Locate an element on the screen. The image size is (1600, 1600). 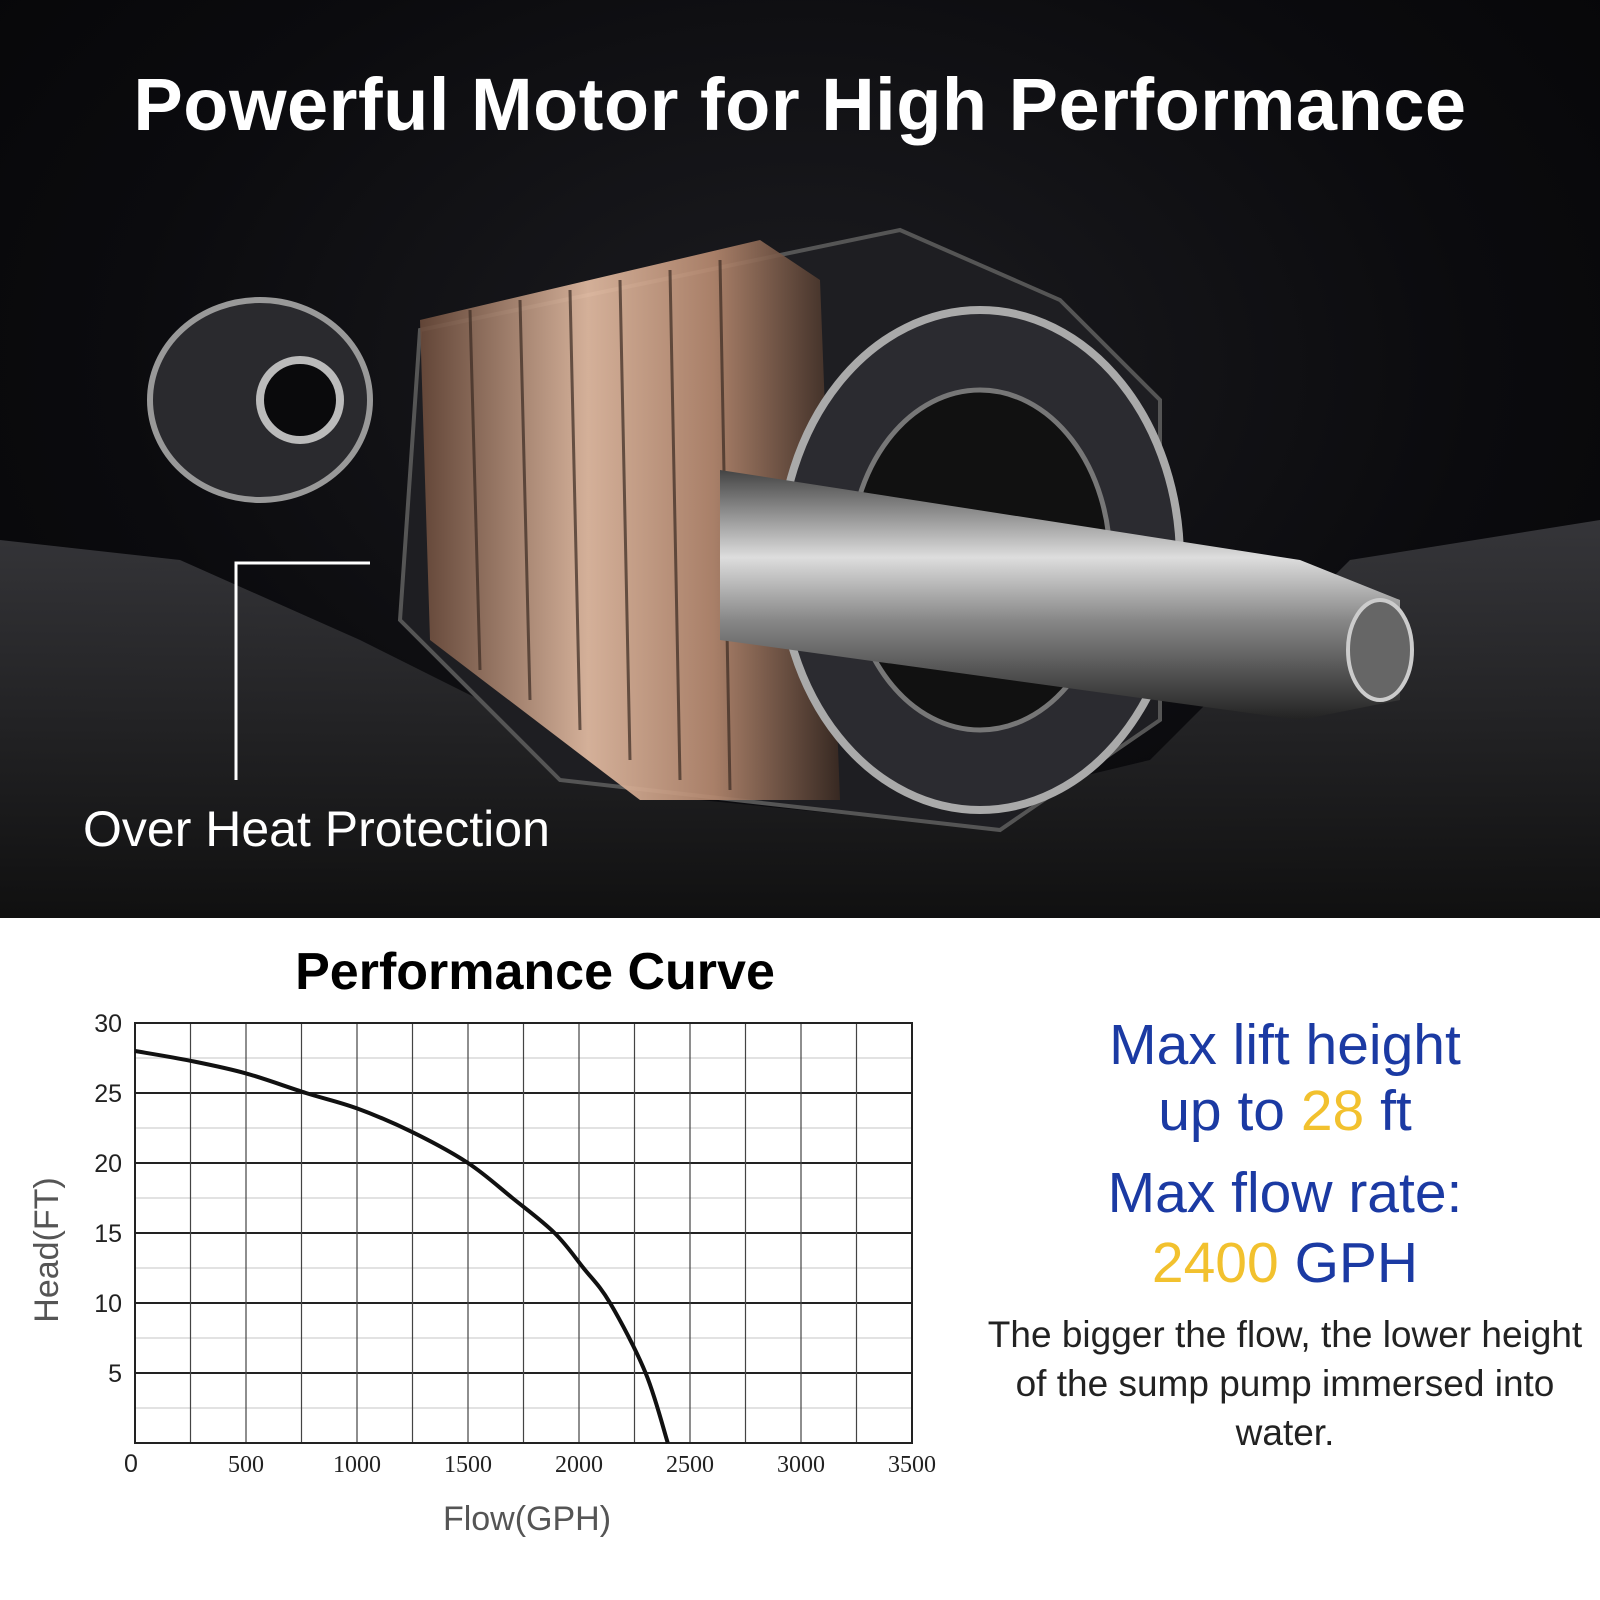
y-tick-label: 10 is located at coordinates (108, 1304).